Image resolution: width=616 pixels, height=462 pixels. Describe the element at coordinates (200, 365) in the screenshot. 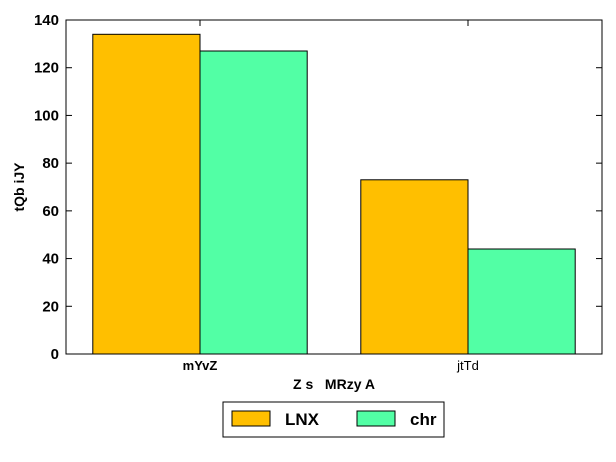

I see `x-category-label: mYvZ` at that location.